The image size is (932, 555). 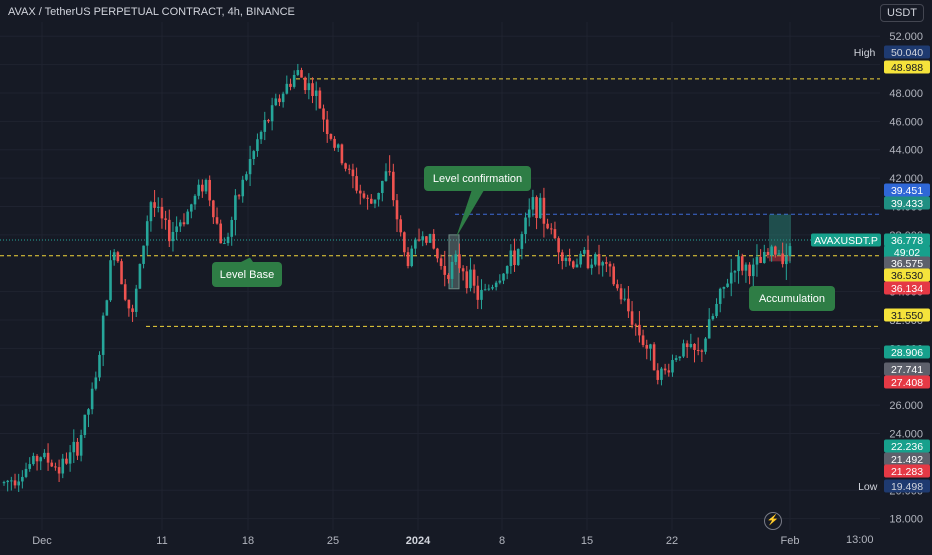 I want to click on low-label-prefix: Low, so click(x=868, y=487).